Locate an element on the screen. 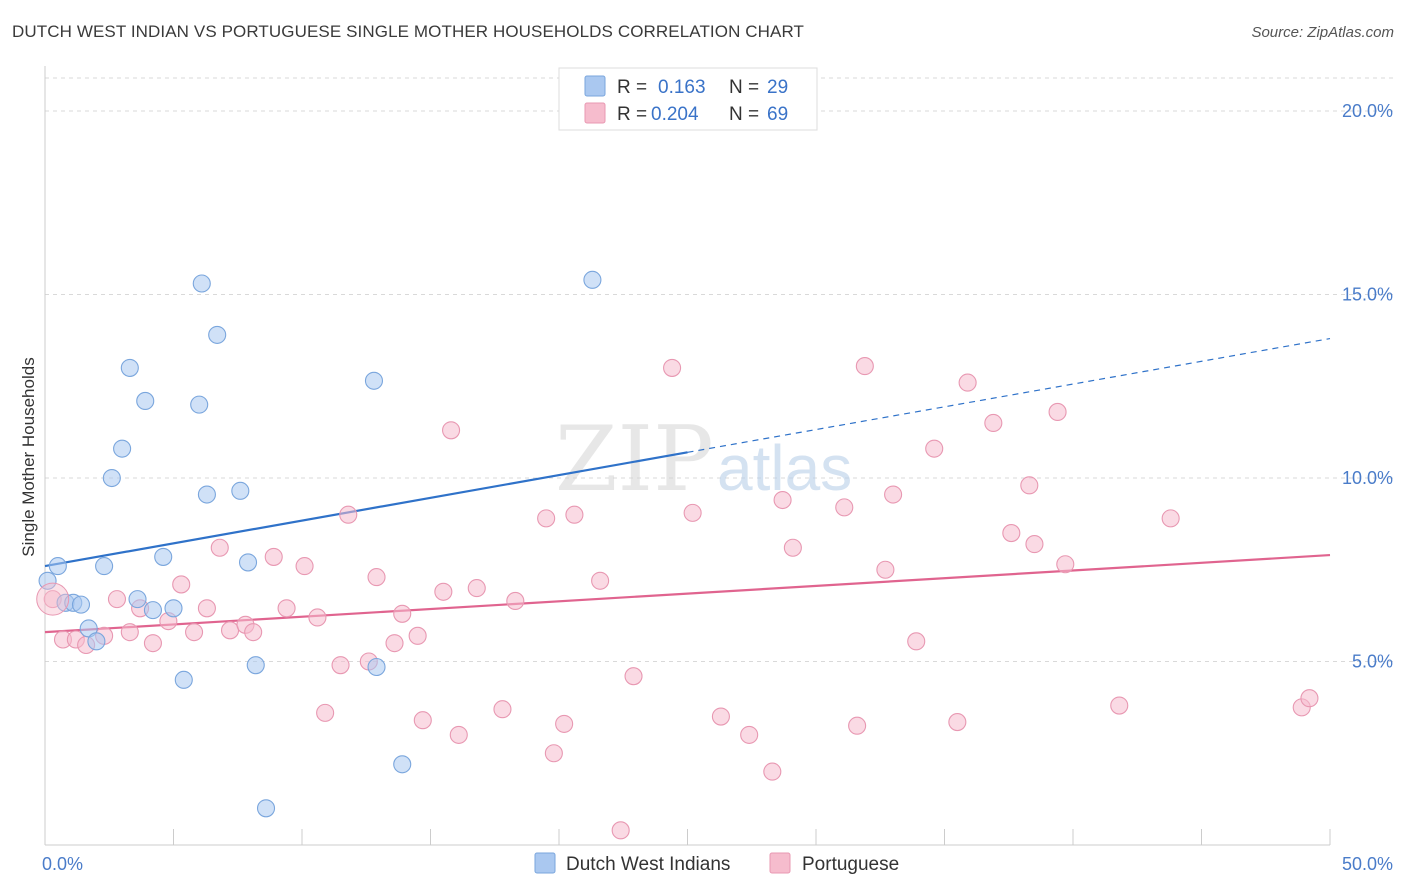  legend: R = 0.163 N = 29 R = 0.204 N = 69 is located at coordinates (688, 99).